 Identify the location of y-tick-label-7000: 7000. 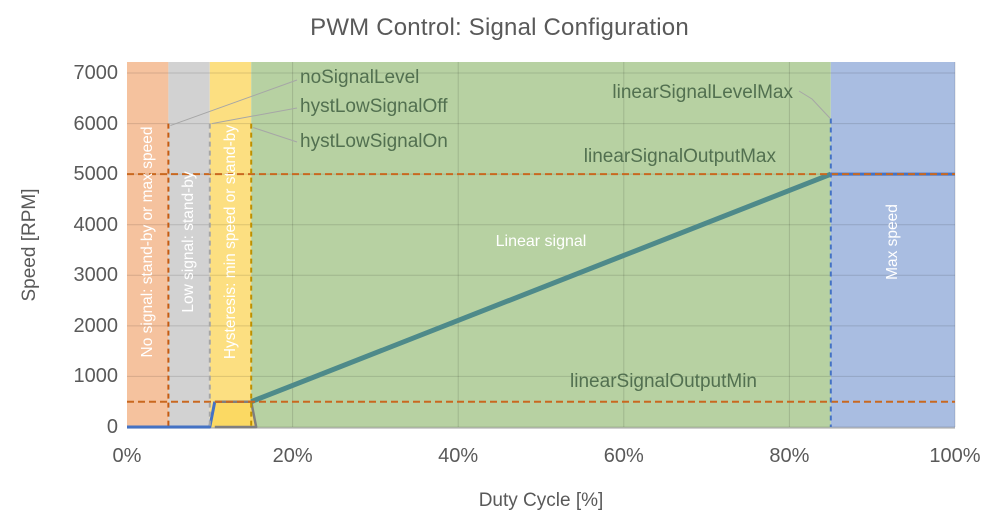
(96, 73).